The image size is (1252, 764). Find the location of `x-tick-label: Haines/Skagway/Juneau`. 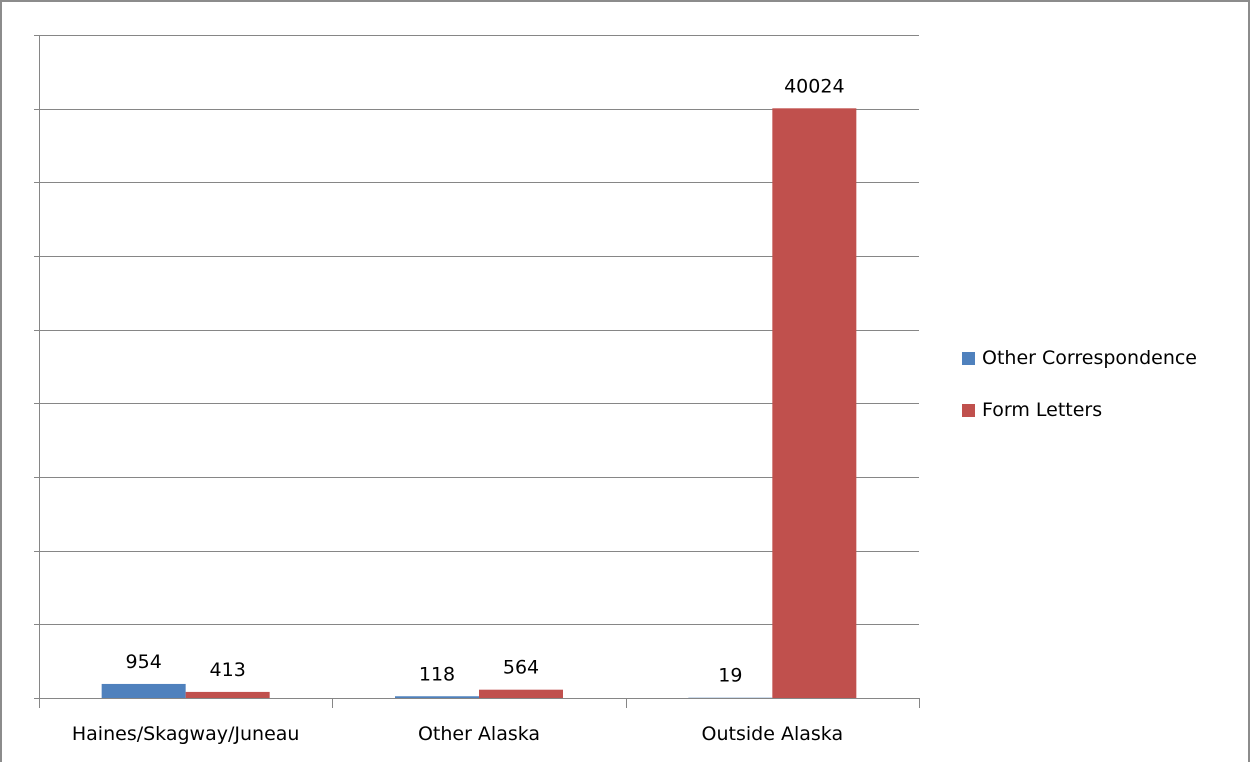

x-tick-label: Haines/Skagway/Juneau is located at coordinates (186, 734).